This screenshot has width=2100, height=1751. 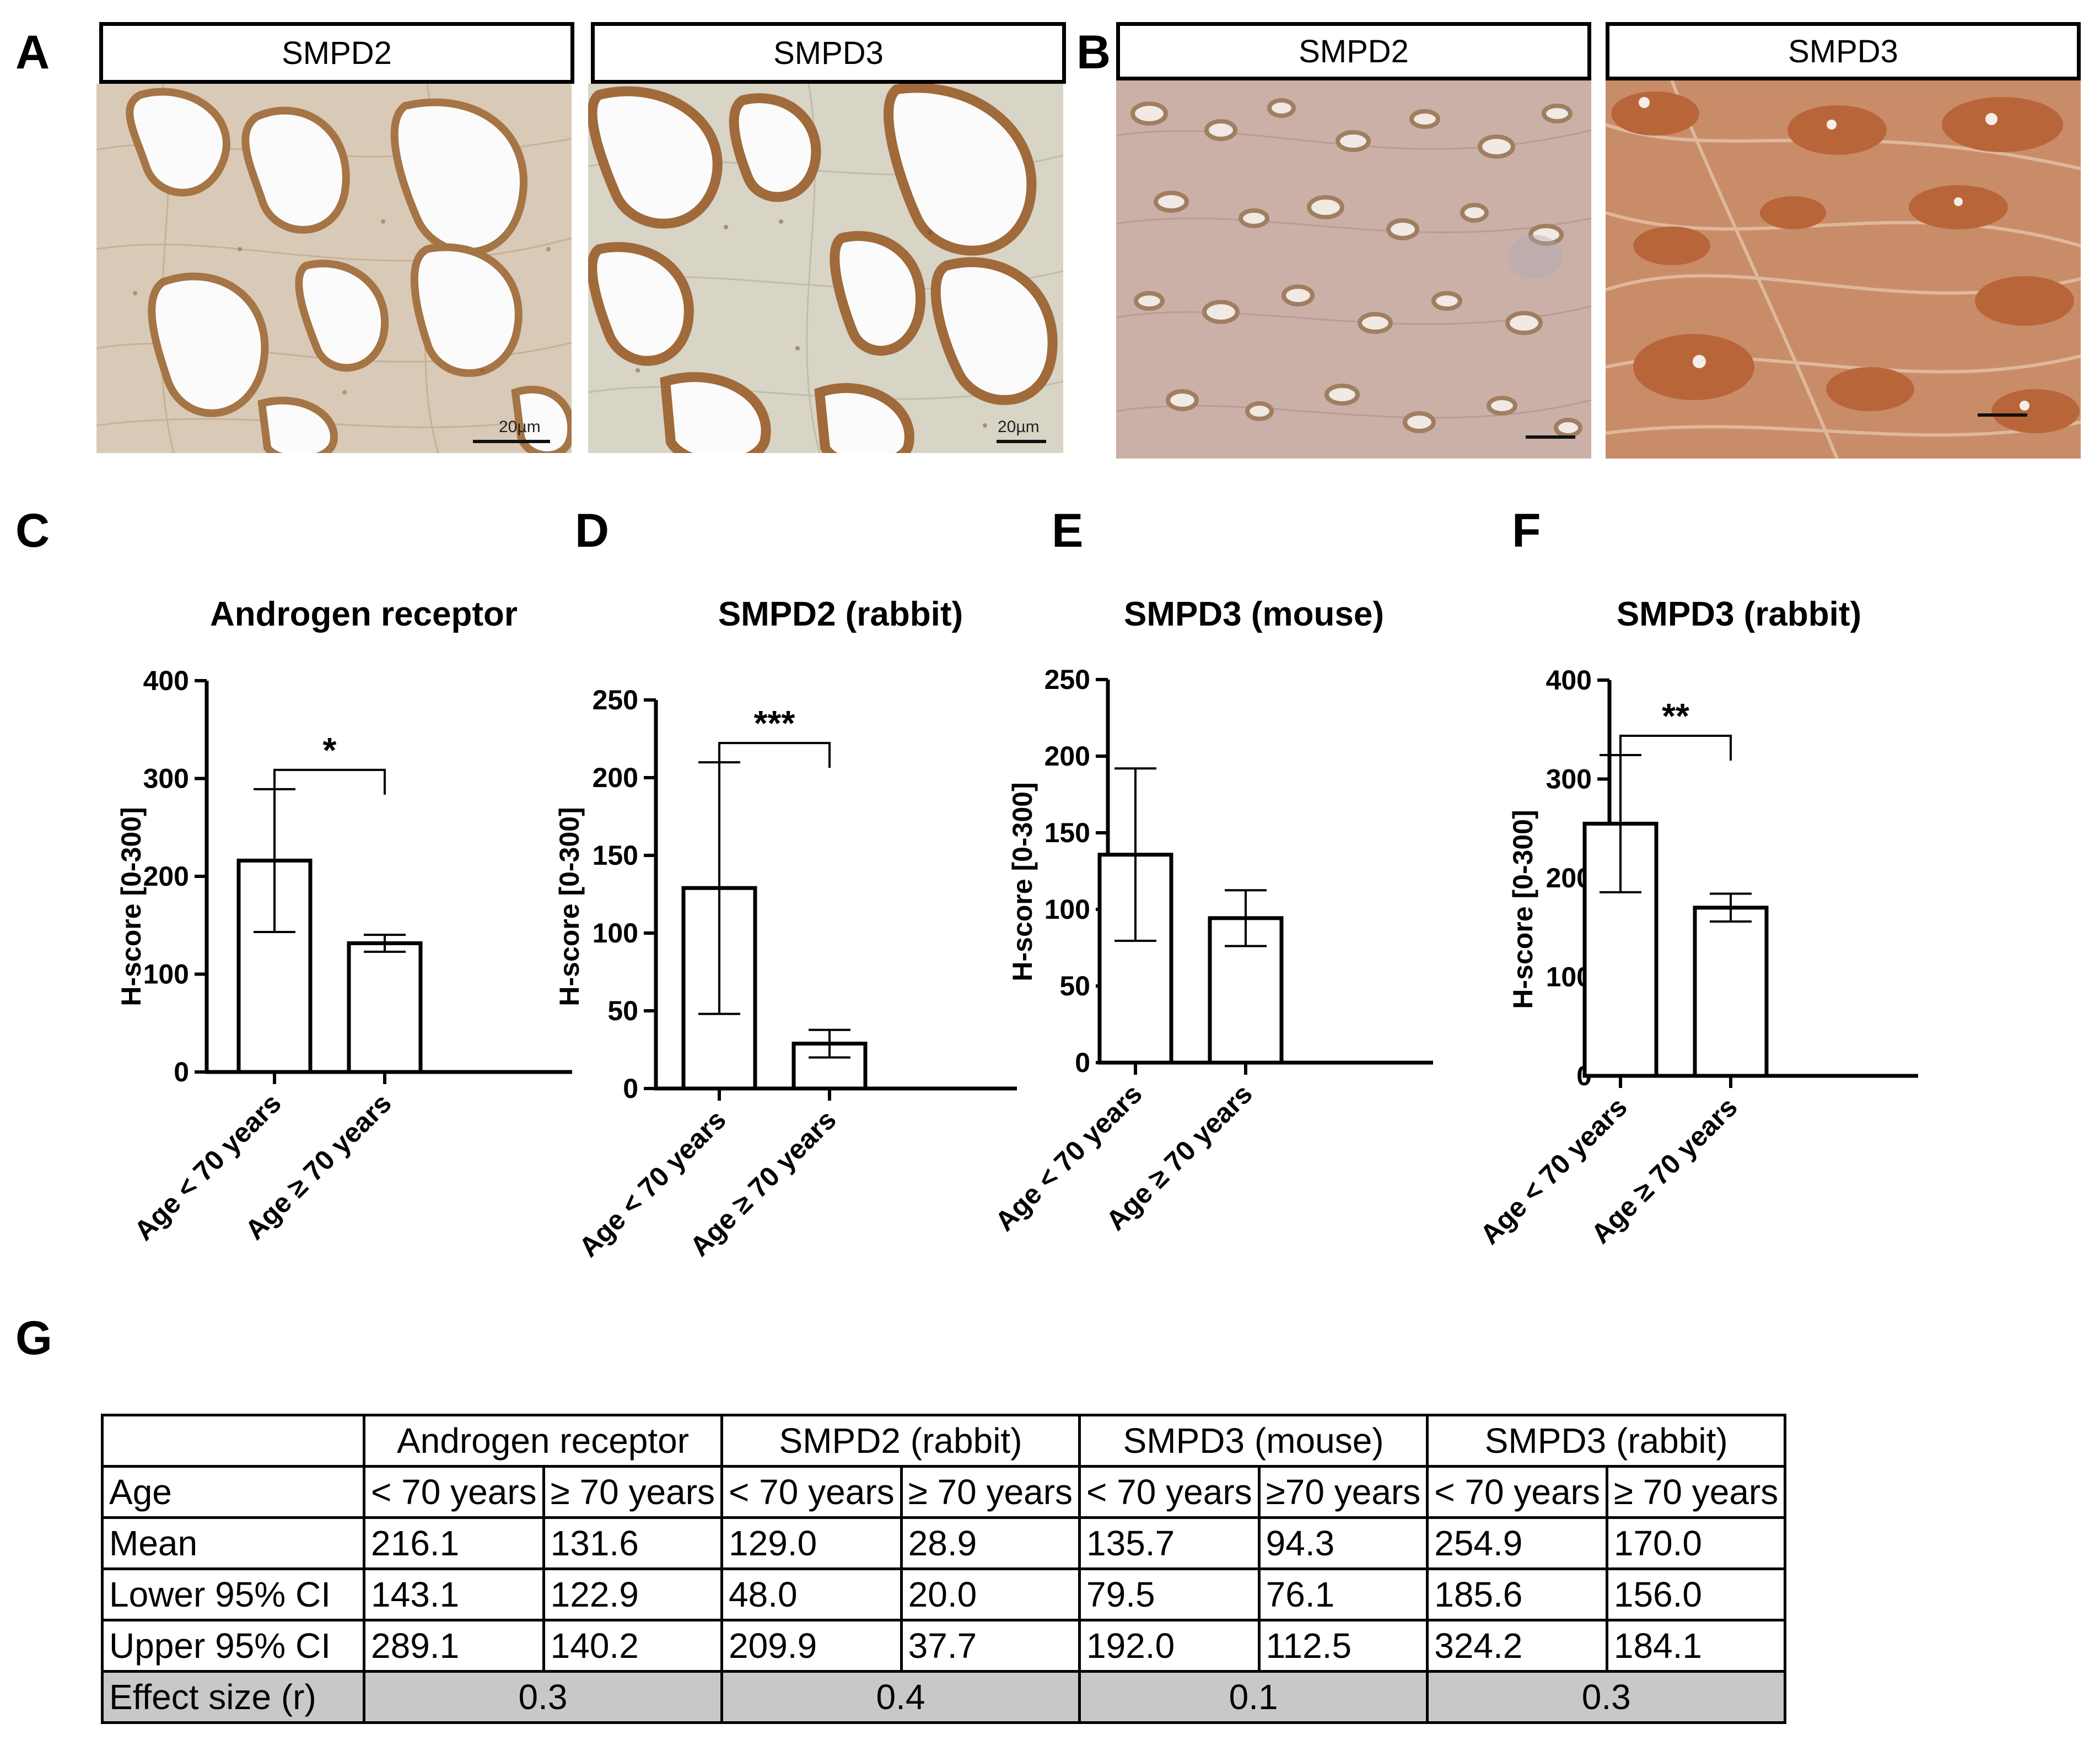 I want to click on table-corner-cell, so click(x=233, y=1441).